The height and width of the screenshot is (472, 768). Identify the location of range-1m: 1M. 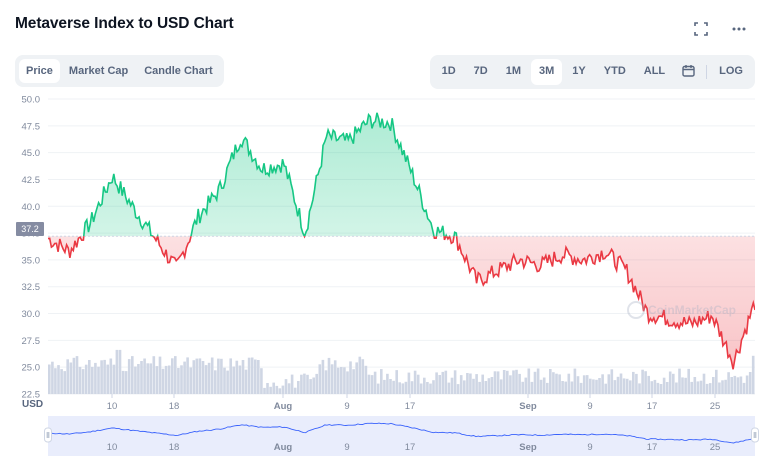
(513, 71).